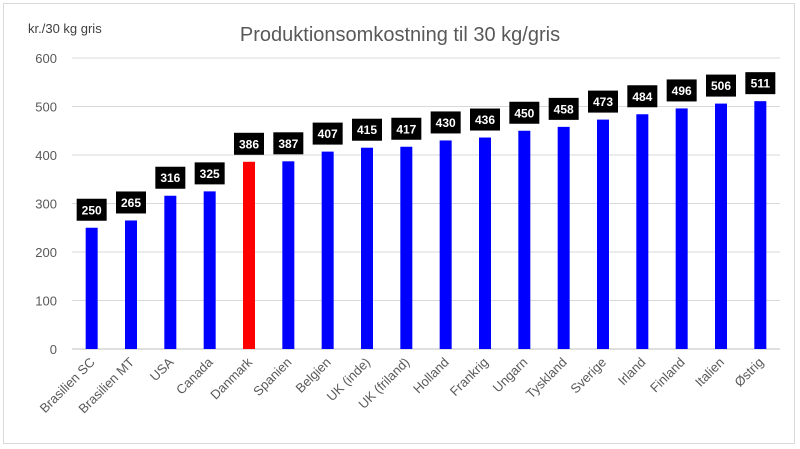 This screenshot has width=800, height=449. I want to click on y-tick-label: 500, so click(46, 107).